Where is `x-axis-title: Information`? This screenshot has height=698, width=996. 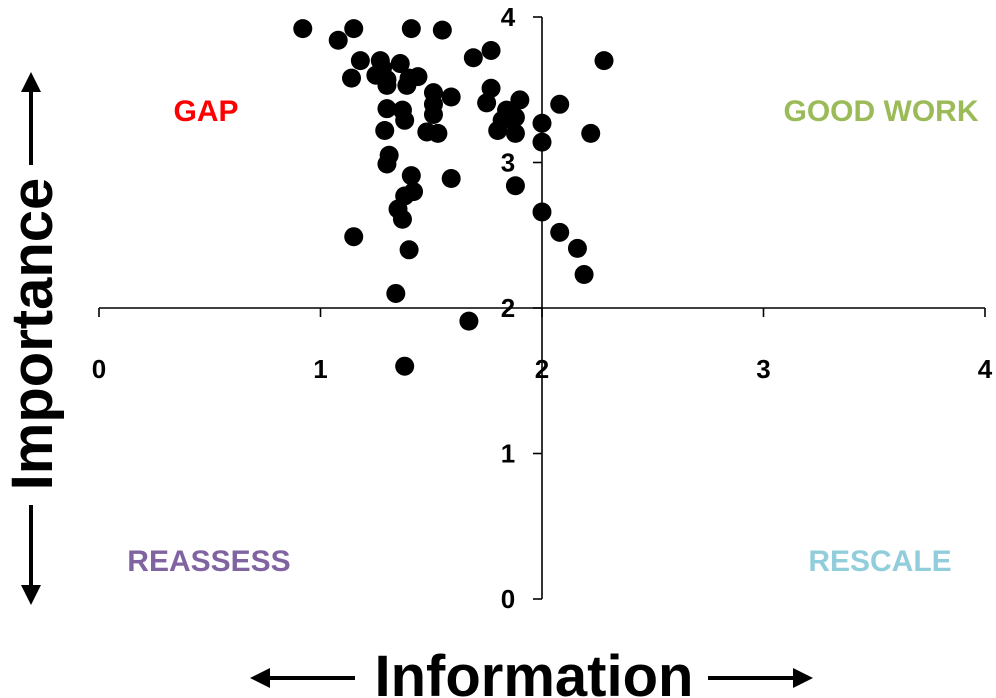 x-axis-title: Information is located at coordinates (534, 671).